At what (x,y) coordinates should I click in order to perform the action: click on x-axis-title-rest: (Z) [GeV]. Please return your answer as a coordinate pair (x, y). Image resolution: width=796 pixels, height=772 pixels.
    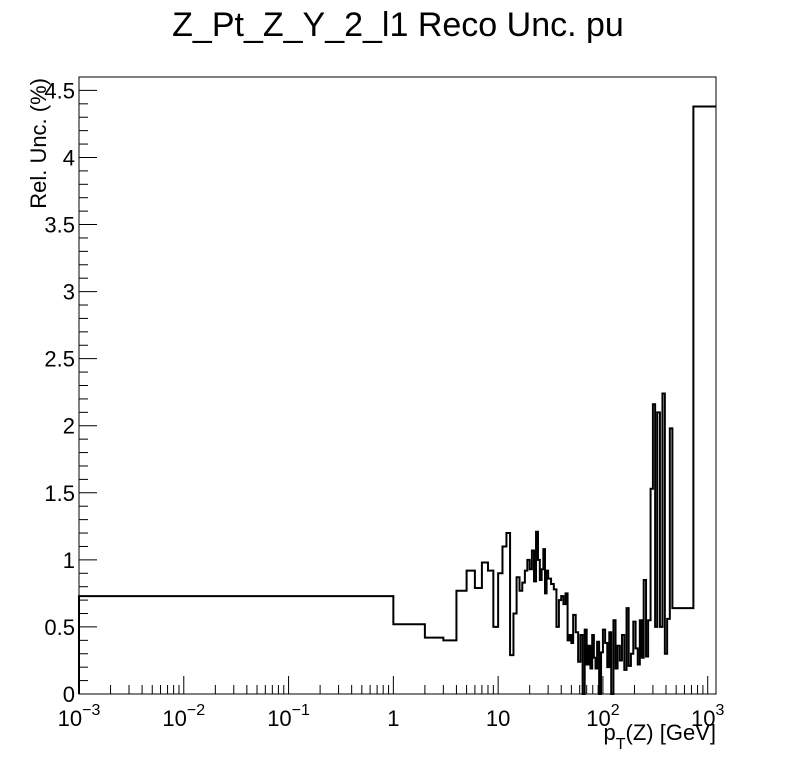
    Looking at the image, I should click on (671, 732).